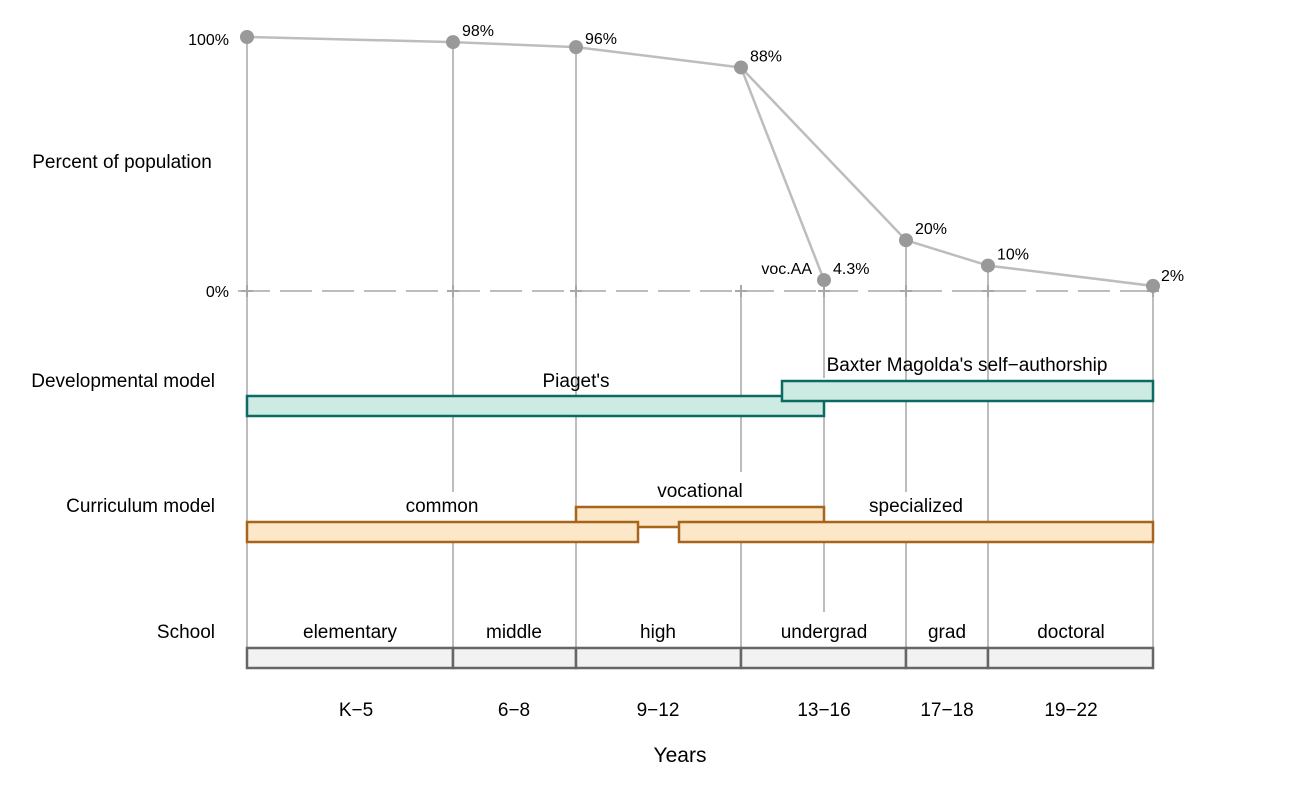  Describe the element at coordinates (658, 710) in the screenshot. I see `year-label-9-12: 9−12` at that location.